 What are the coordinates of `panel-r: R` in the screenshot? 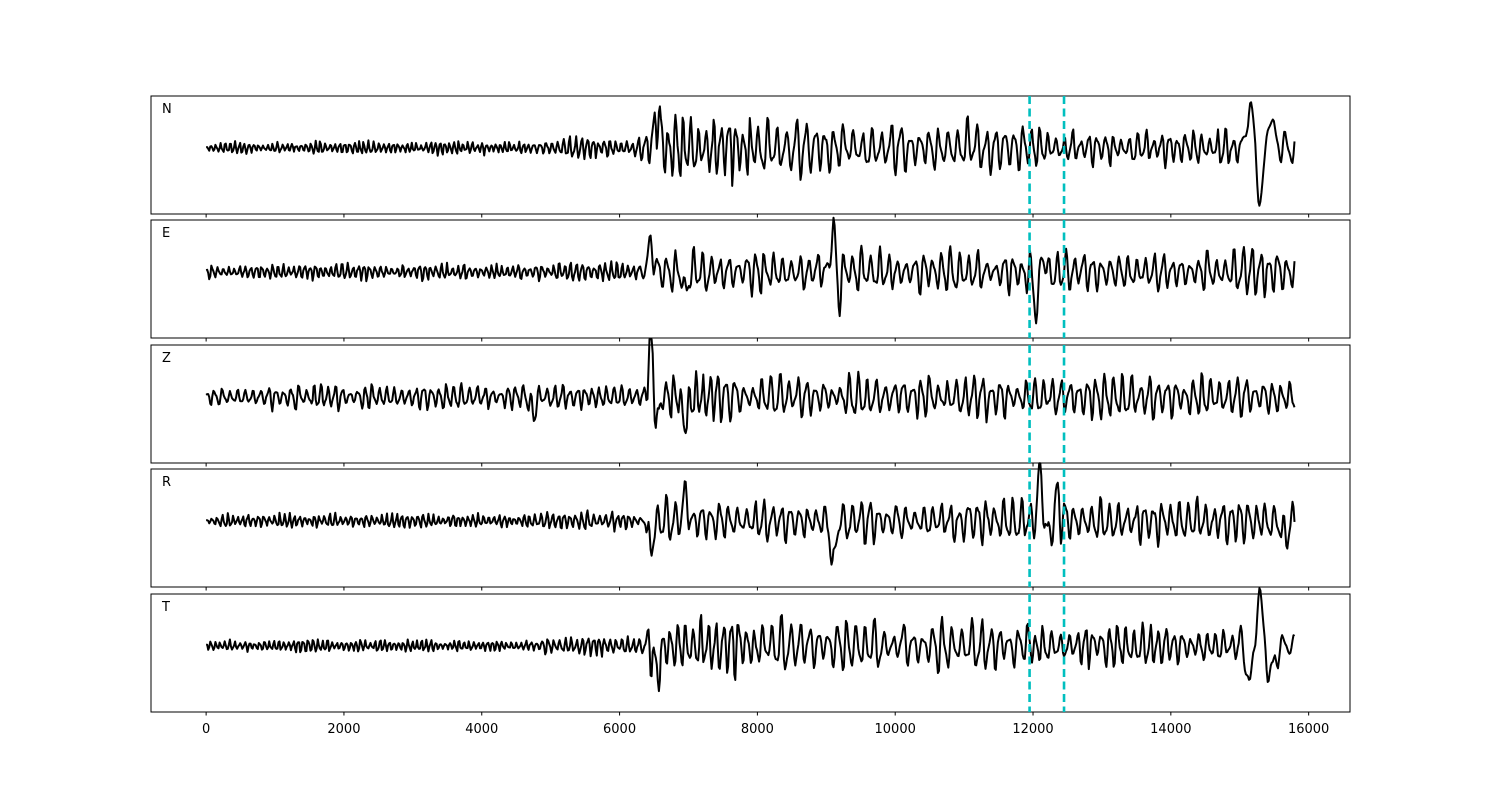 It's located at (750, 526).